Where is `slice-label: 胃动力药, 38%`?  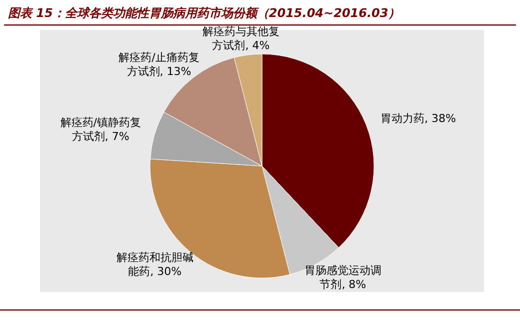 slice-label: 胃动力药, 38% is located at coordinates (418, 119).